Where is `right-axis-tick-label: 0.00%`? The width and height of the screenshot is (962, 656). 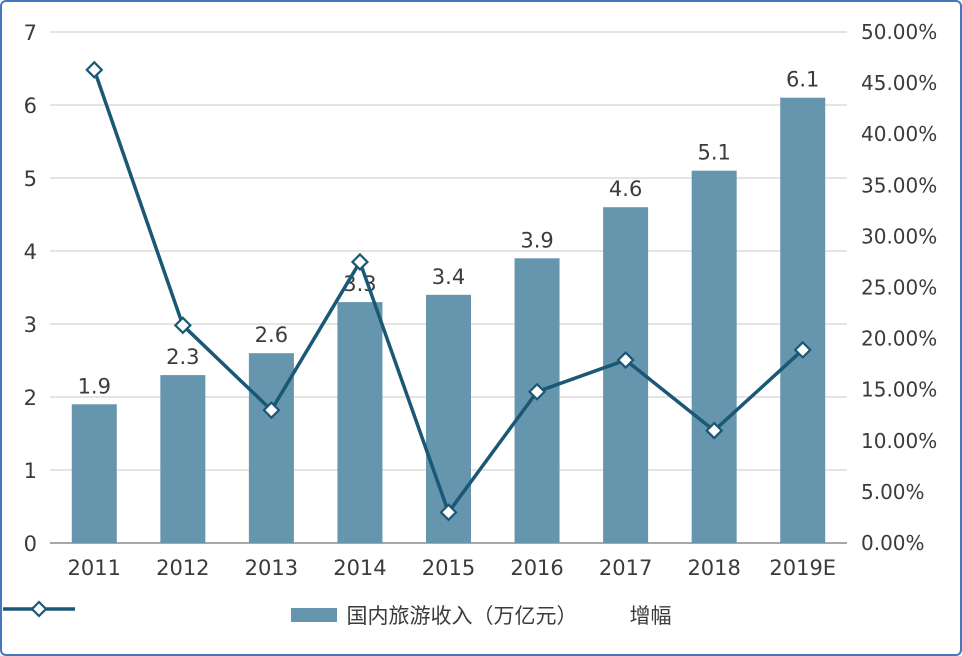
right-axis-tick-label: 0.00% is located at coordinates (893, 543).